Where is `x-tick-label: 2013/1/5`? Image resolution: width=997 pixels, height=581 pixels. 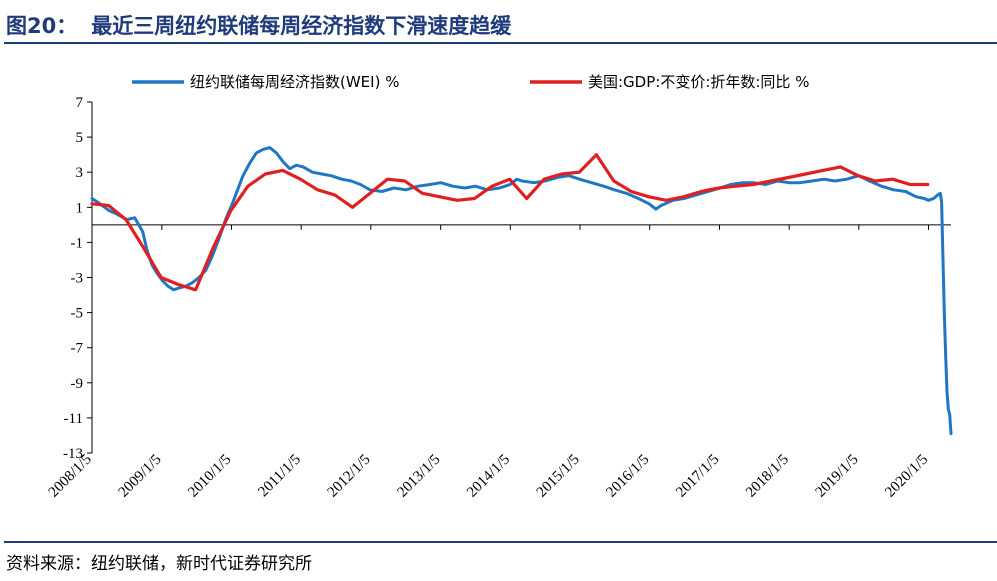
x-tick-label: 2013/1/5 is located at coordinates (418, 476).